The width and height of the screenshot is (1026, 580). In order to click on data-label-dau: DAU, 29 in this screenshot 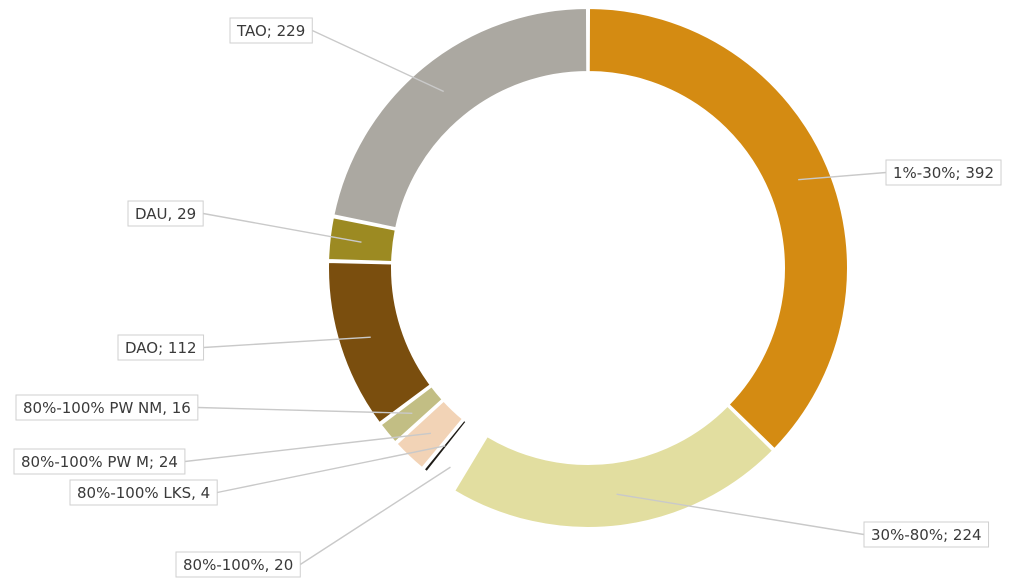, I will do `click(165, 214)`.